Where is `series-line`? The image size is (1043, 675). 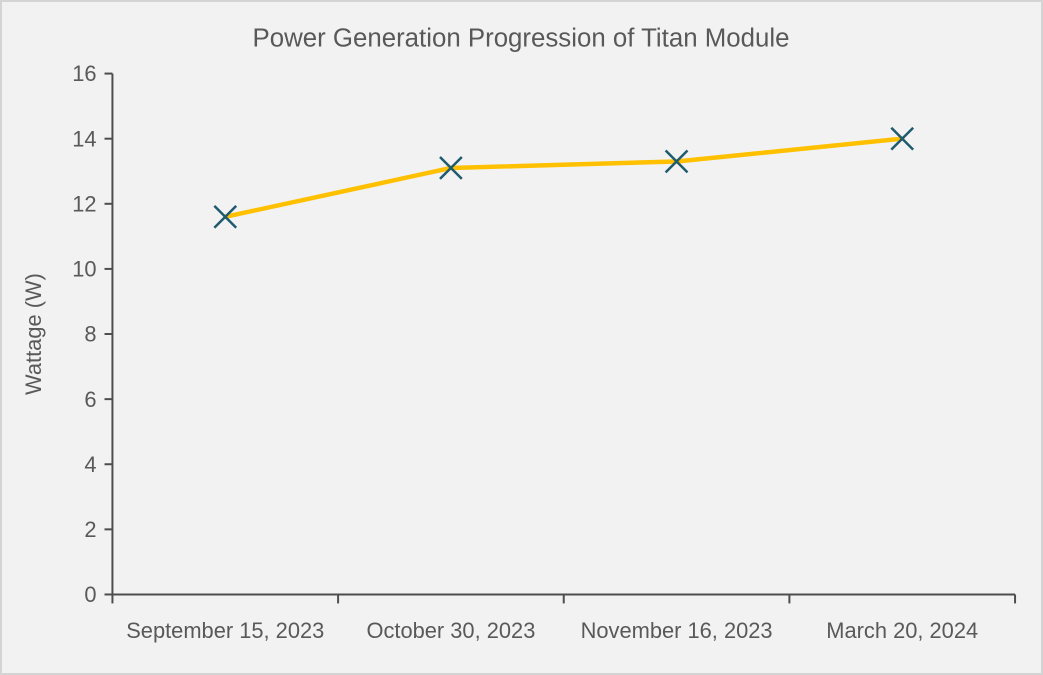
series-line is located at coordinates (564, 178).